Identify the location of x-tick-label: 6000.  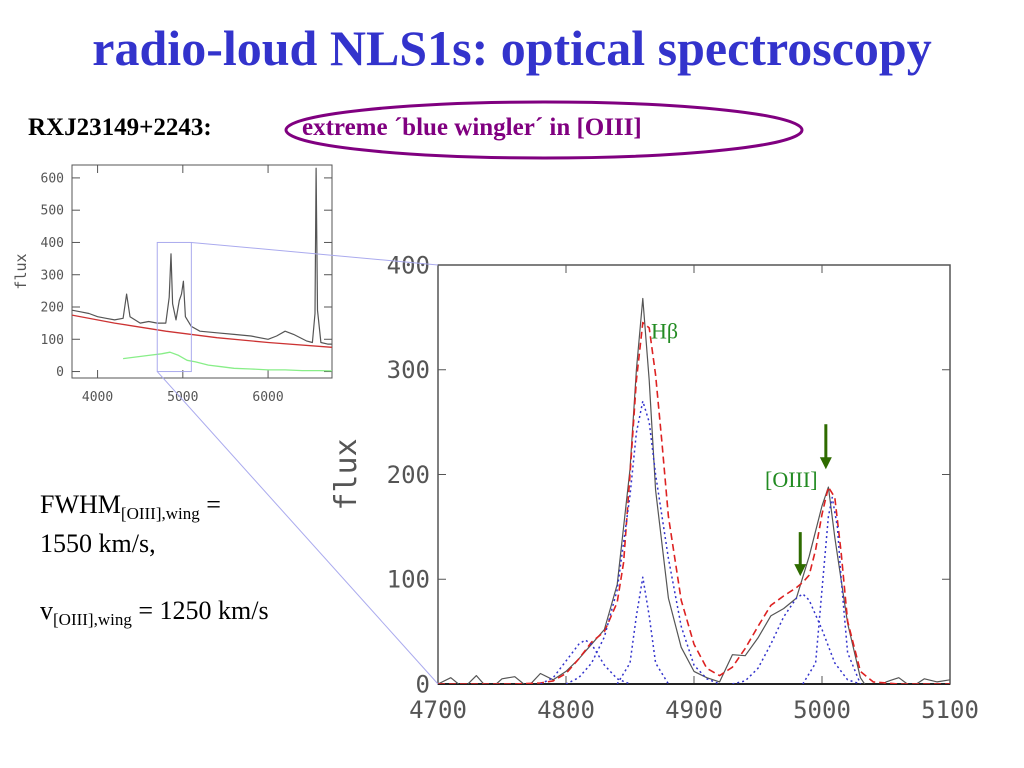
(267, 397).